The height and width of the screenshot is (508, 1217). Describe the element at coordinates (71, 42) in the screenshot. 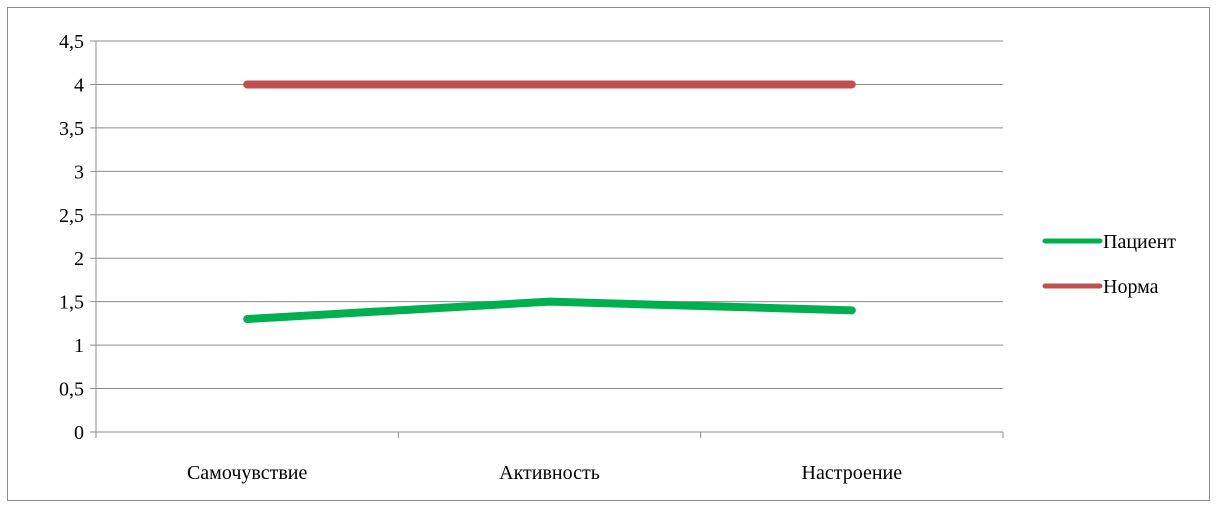

I see `y-tick-label: 4,5` at that location.